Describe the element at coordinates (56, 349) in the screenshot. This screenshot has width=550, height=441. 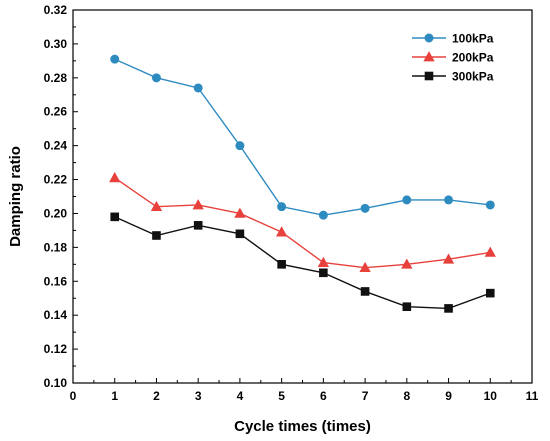
I see `y-tick-label: 0.12` at that location.